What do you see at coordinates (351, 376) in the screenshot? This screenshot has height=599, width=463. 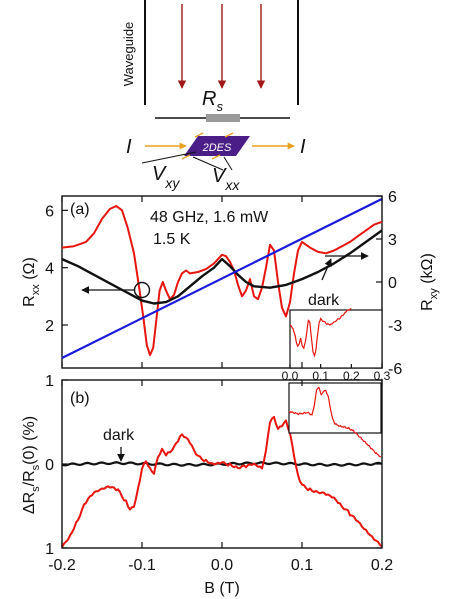 I see `inset-a-tick-label: 0.2` at bounding box center [351, 376].